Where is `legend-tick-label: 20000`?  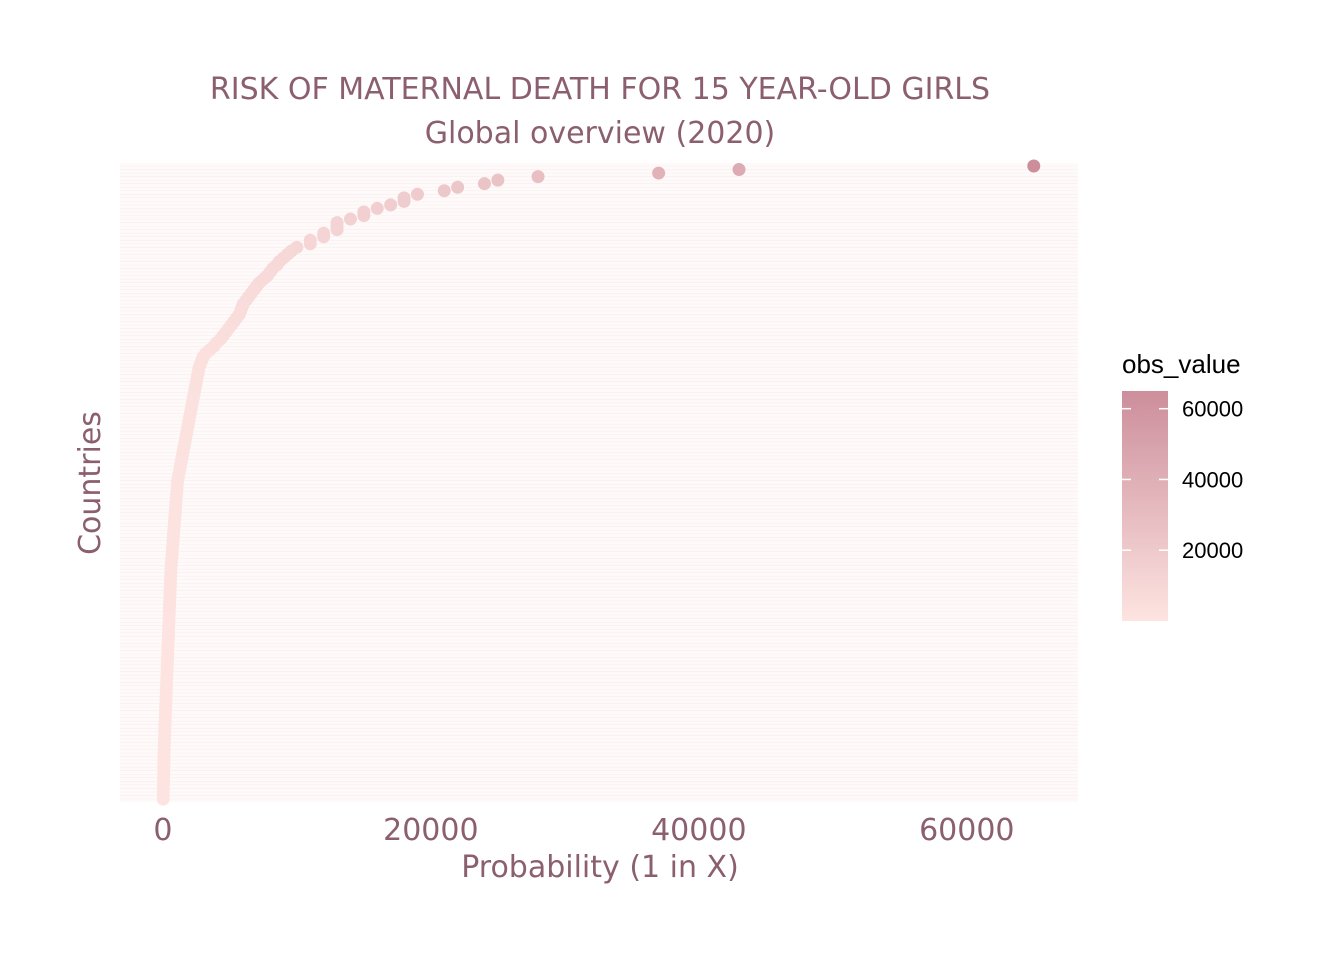
legend-tick-label: 20000 is located at coordinates (1212, 550).